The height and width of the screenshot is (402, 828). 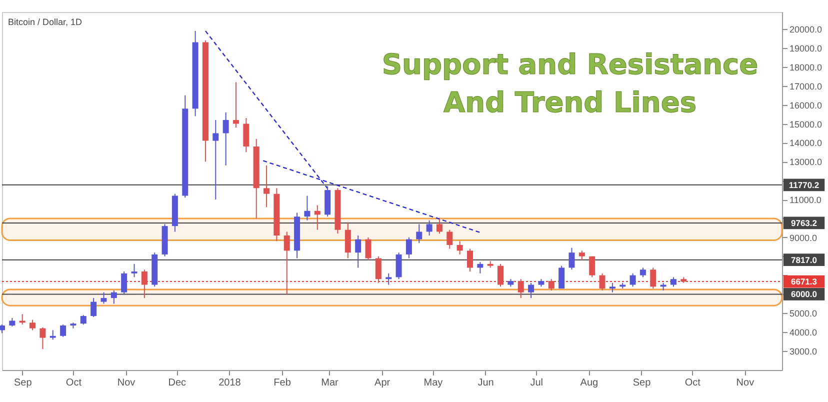 I want to click on text: Support and Resistance And Trend Lines, so click(x=570, y=83).